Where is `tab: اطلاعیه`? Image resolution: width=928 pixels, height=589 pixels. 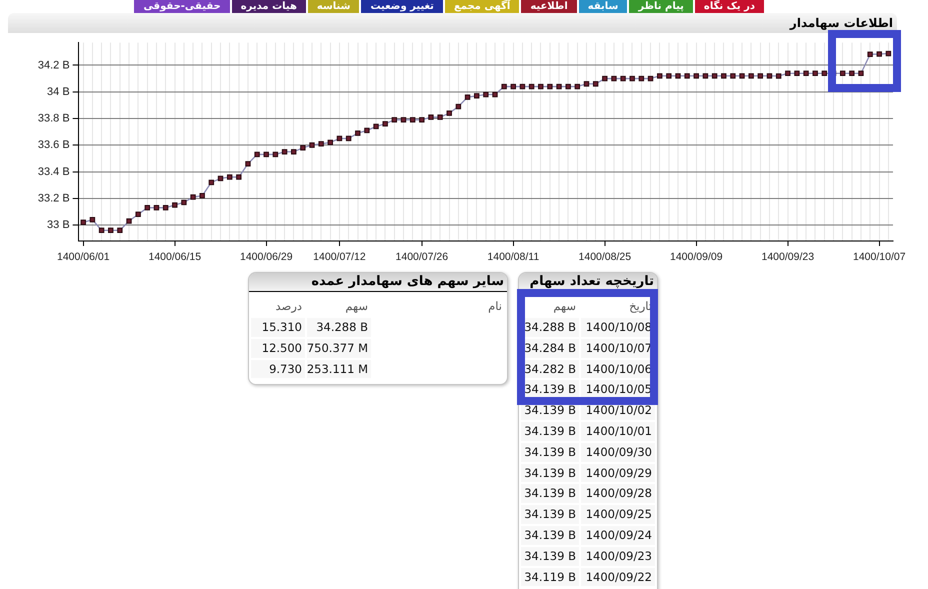
tab: اطلاعیه is located at coordinates (549, 7).